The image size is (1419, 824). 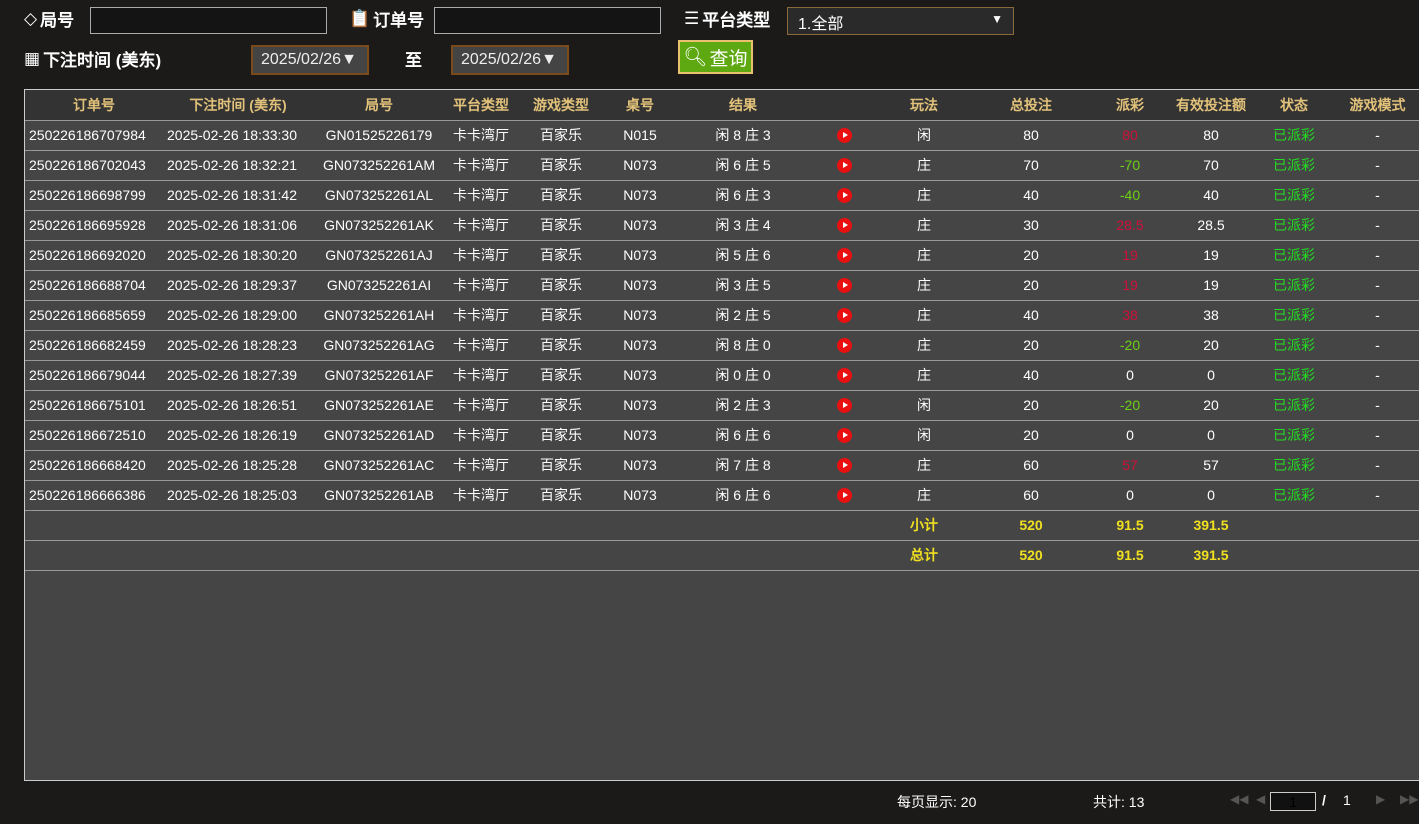 I want to click on bet-time: 2025-02-26 18:26:51, so click(x=238, y=405).